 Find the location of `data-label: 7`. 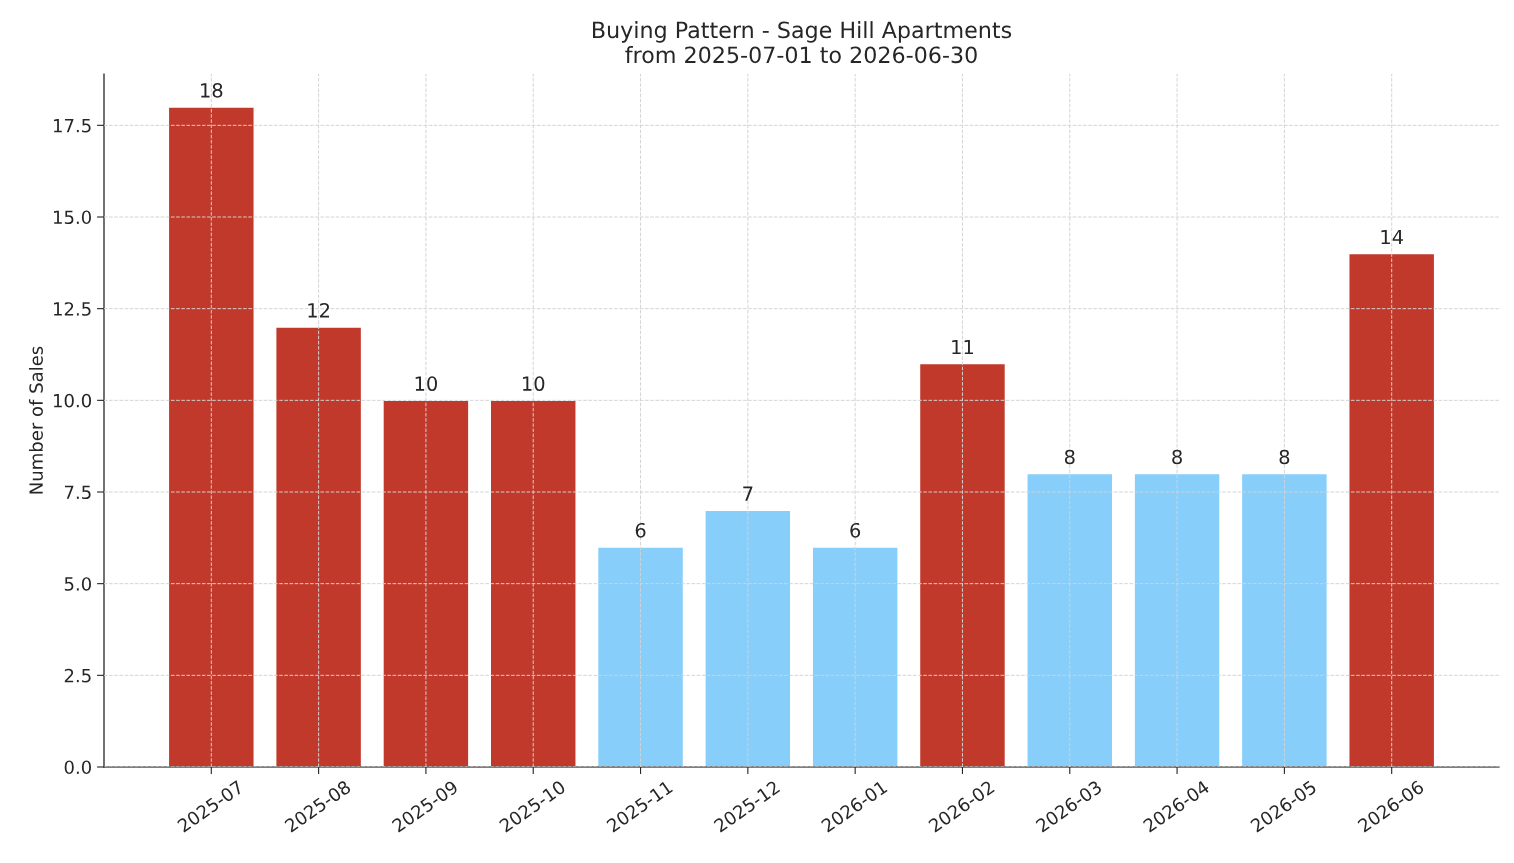

data-label: 7 is located at coordinates (748, 493).